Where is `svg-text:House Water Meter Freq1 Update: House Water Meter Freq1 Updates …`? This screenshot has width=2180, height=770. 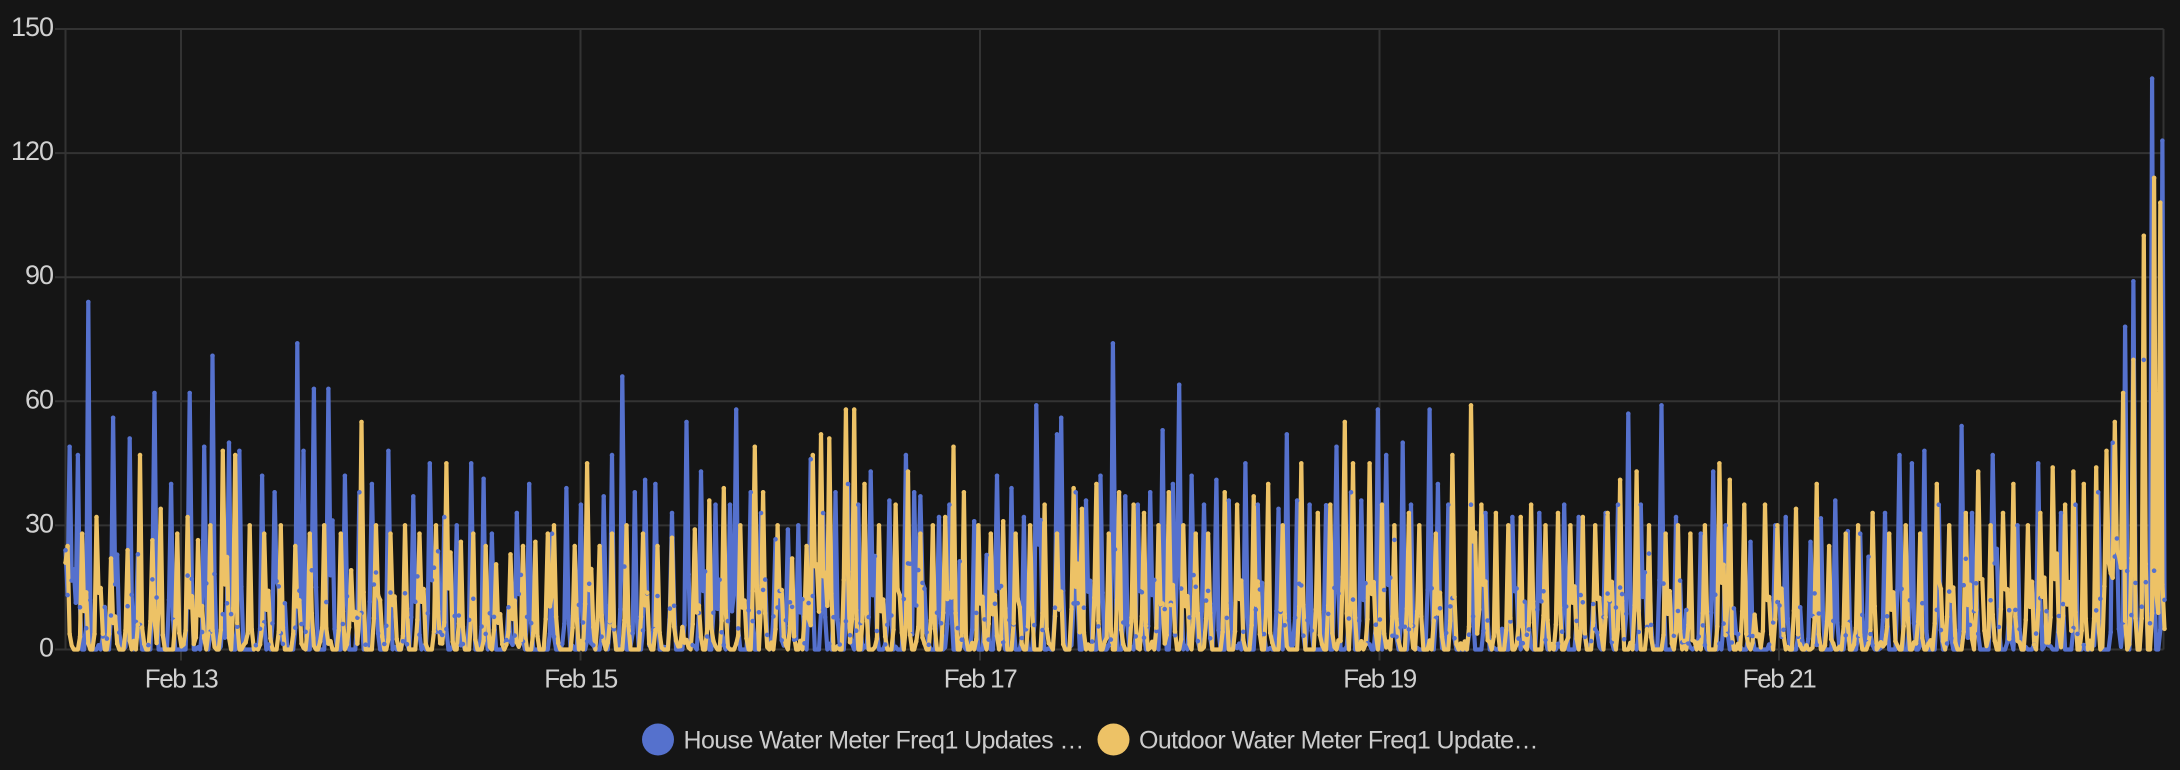 svg-text:House Water Meter Freq1 Update: House Water Meter Freq1 Updates … is located at coordinates (884, 741).